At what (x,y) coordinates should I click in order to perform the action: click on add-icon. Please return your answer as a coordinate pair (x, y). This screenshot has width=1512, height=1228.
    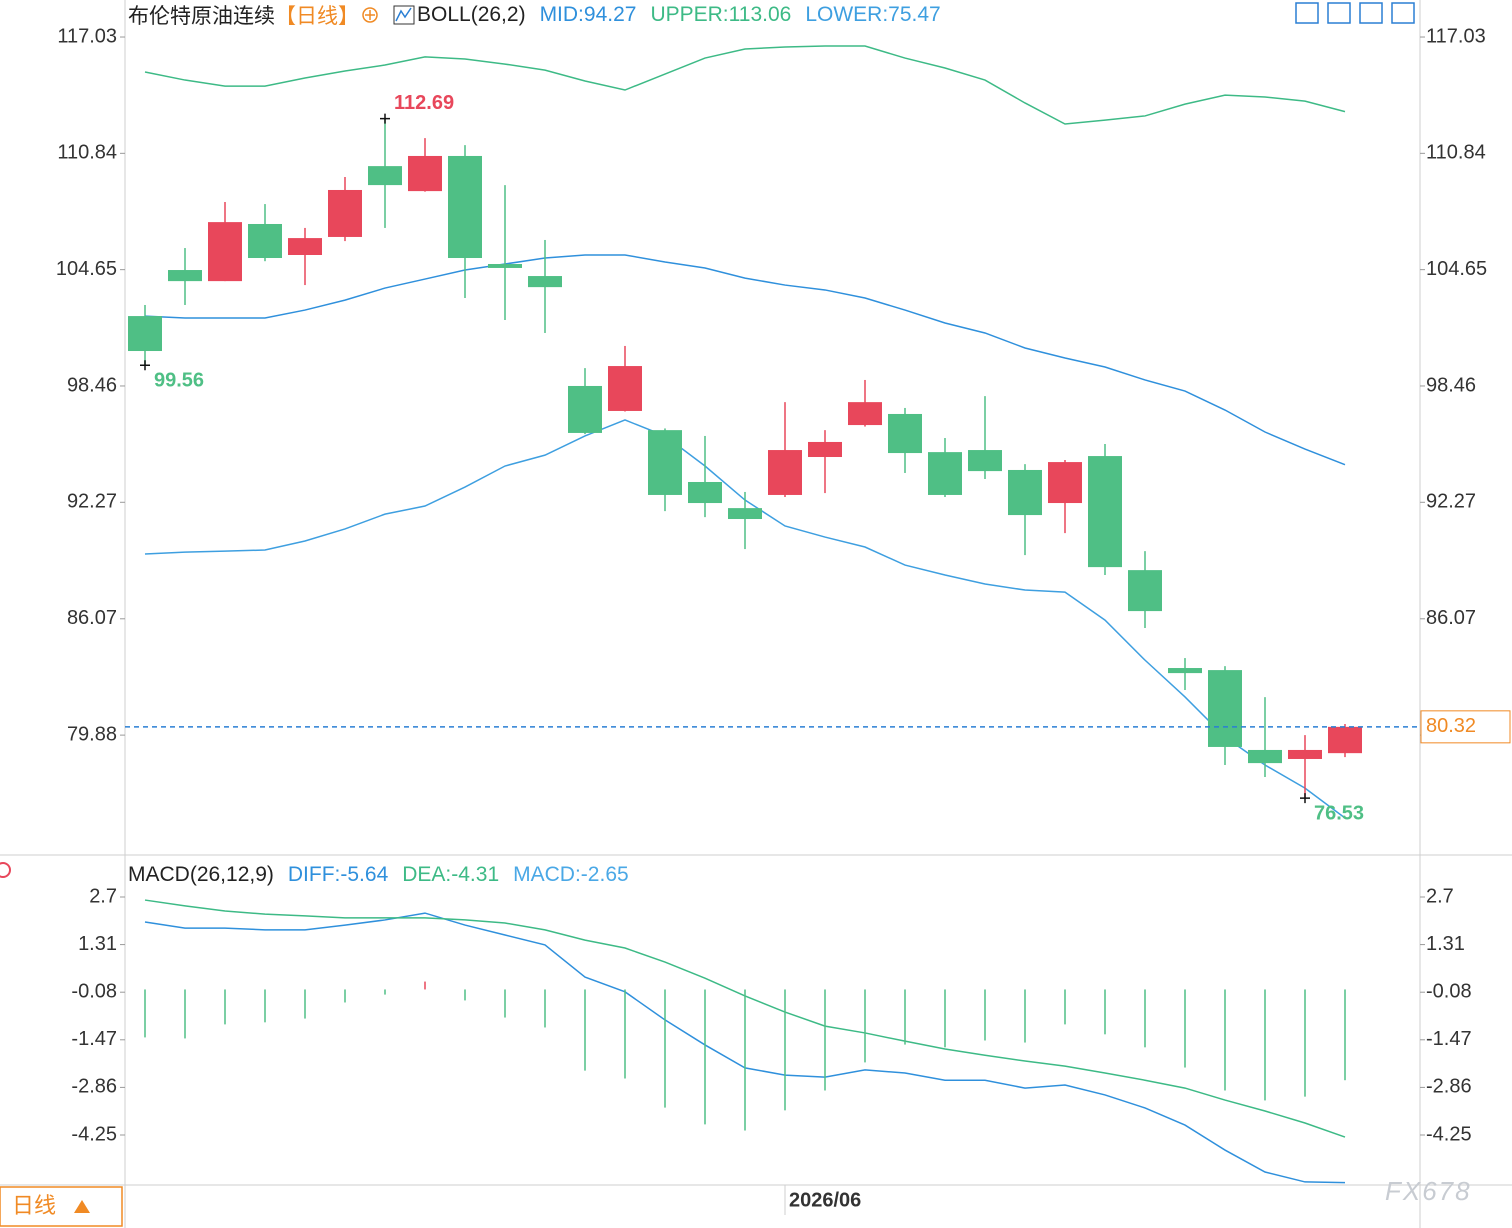
    Looking at the image, I should click on (370, 15).